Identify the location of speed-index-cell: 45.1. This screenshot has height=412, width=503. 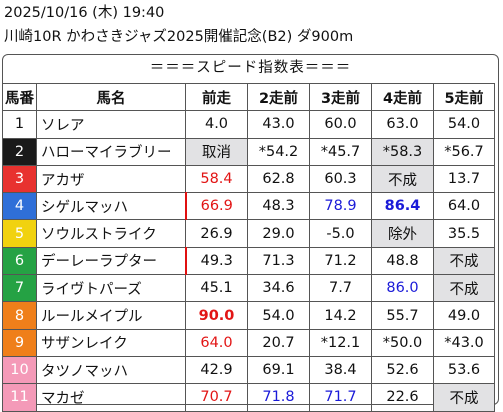
(216, 288).